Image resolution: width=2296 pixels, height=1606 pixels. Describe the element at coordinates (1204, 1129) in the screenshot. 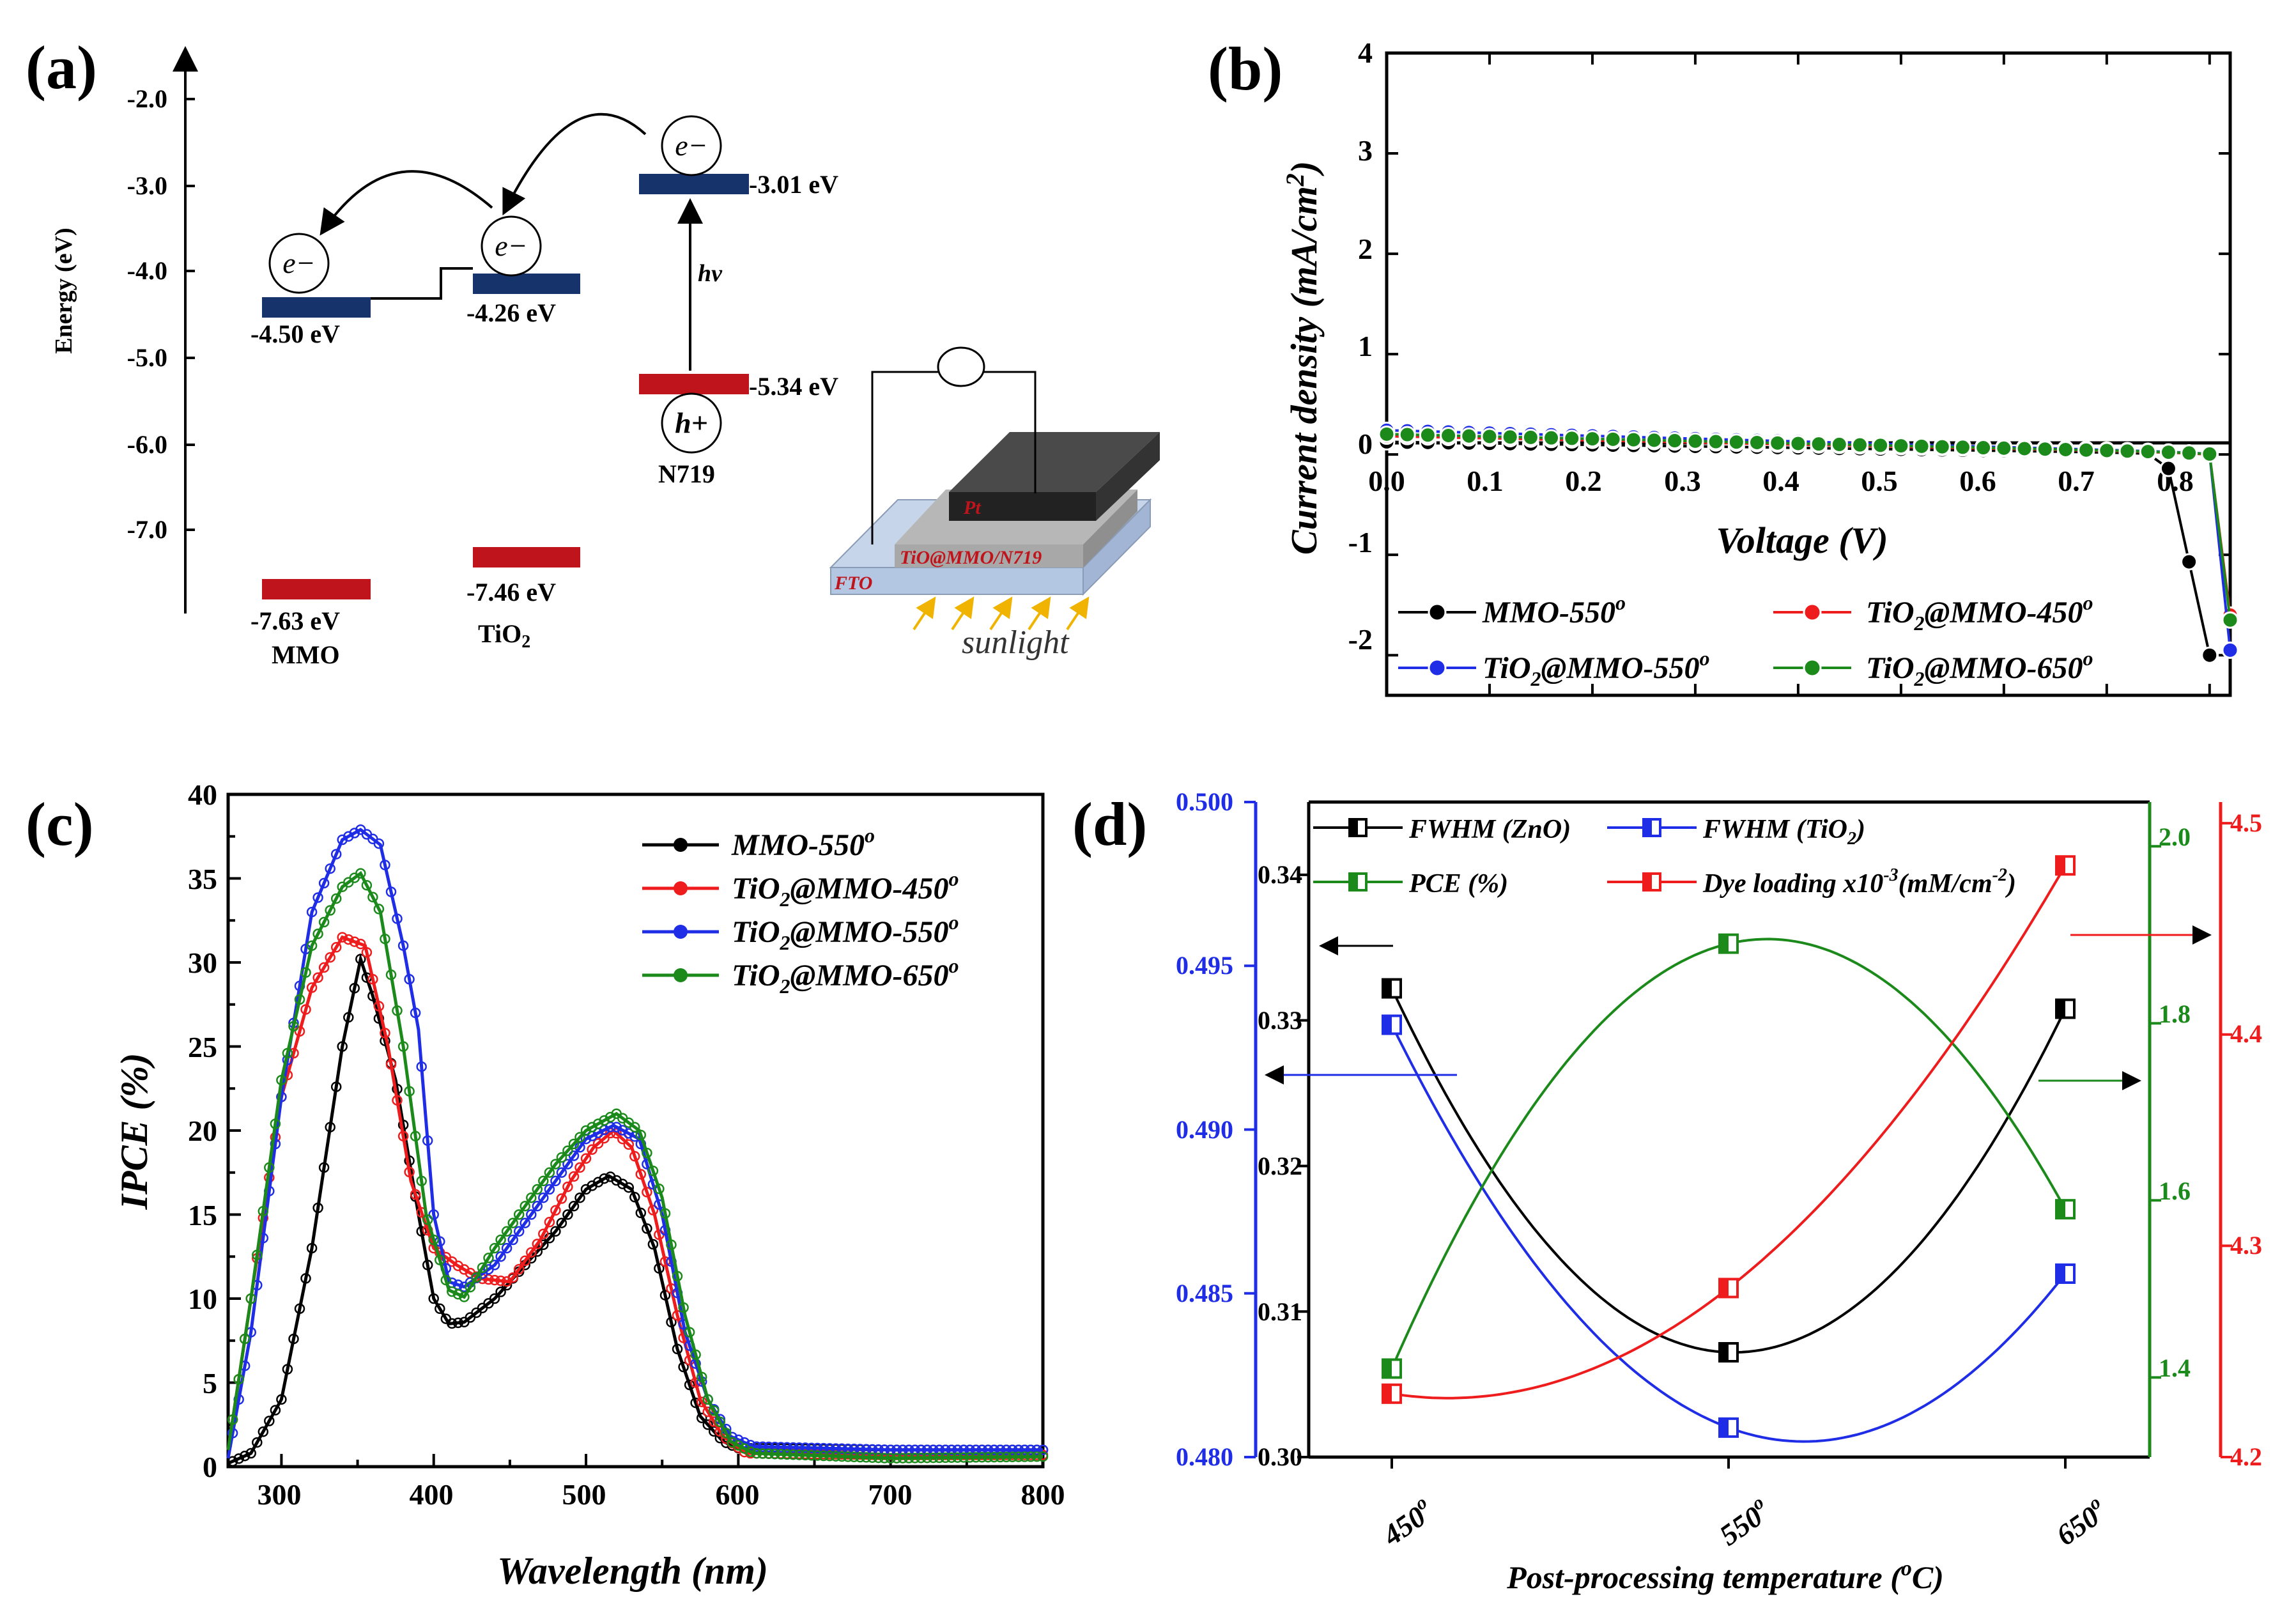

I see `y-tick-label-ftio2: 0.490` at that location.